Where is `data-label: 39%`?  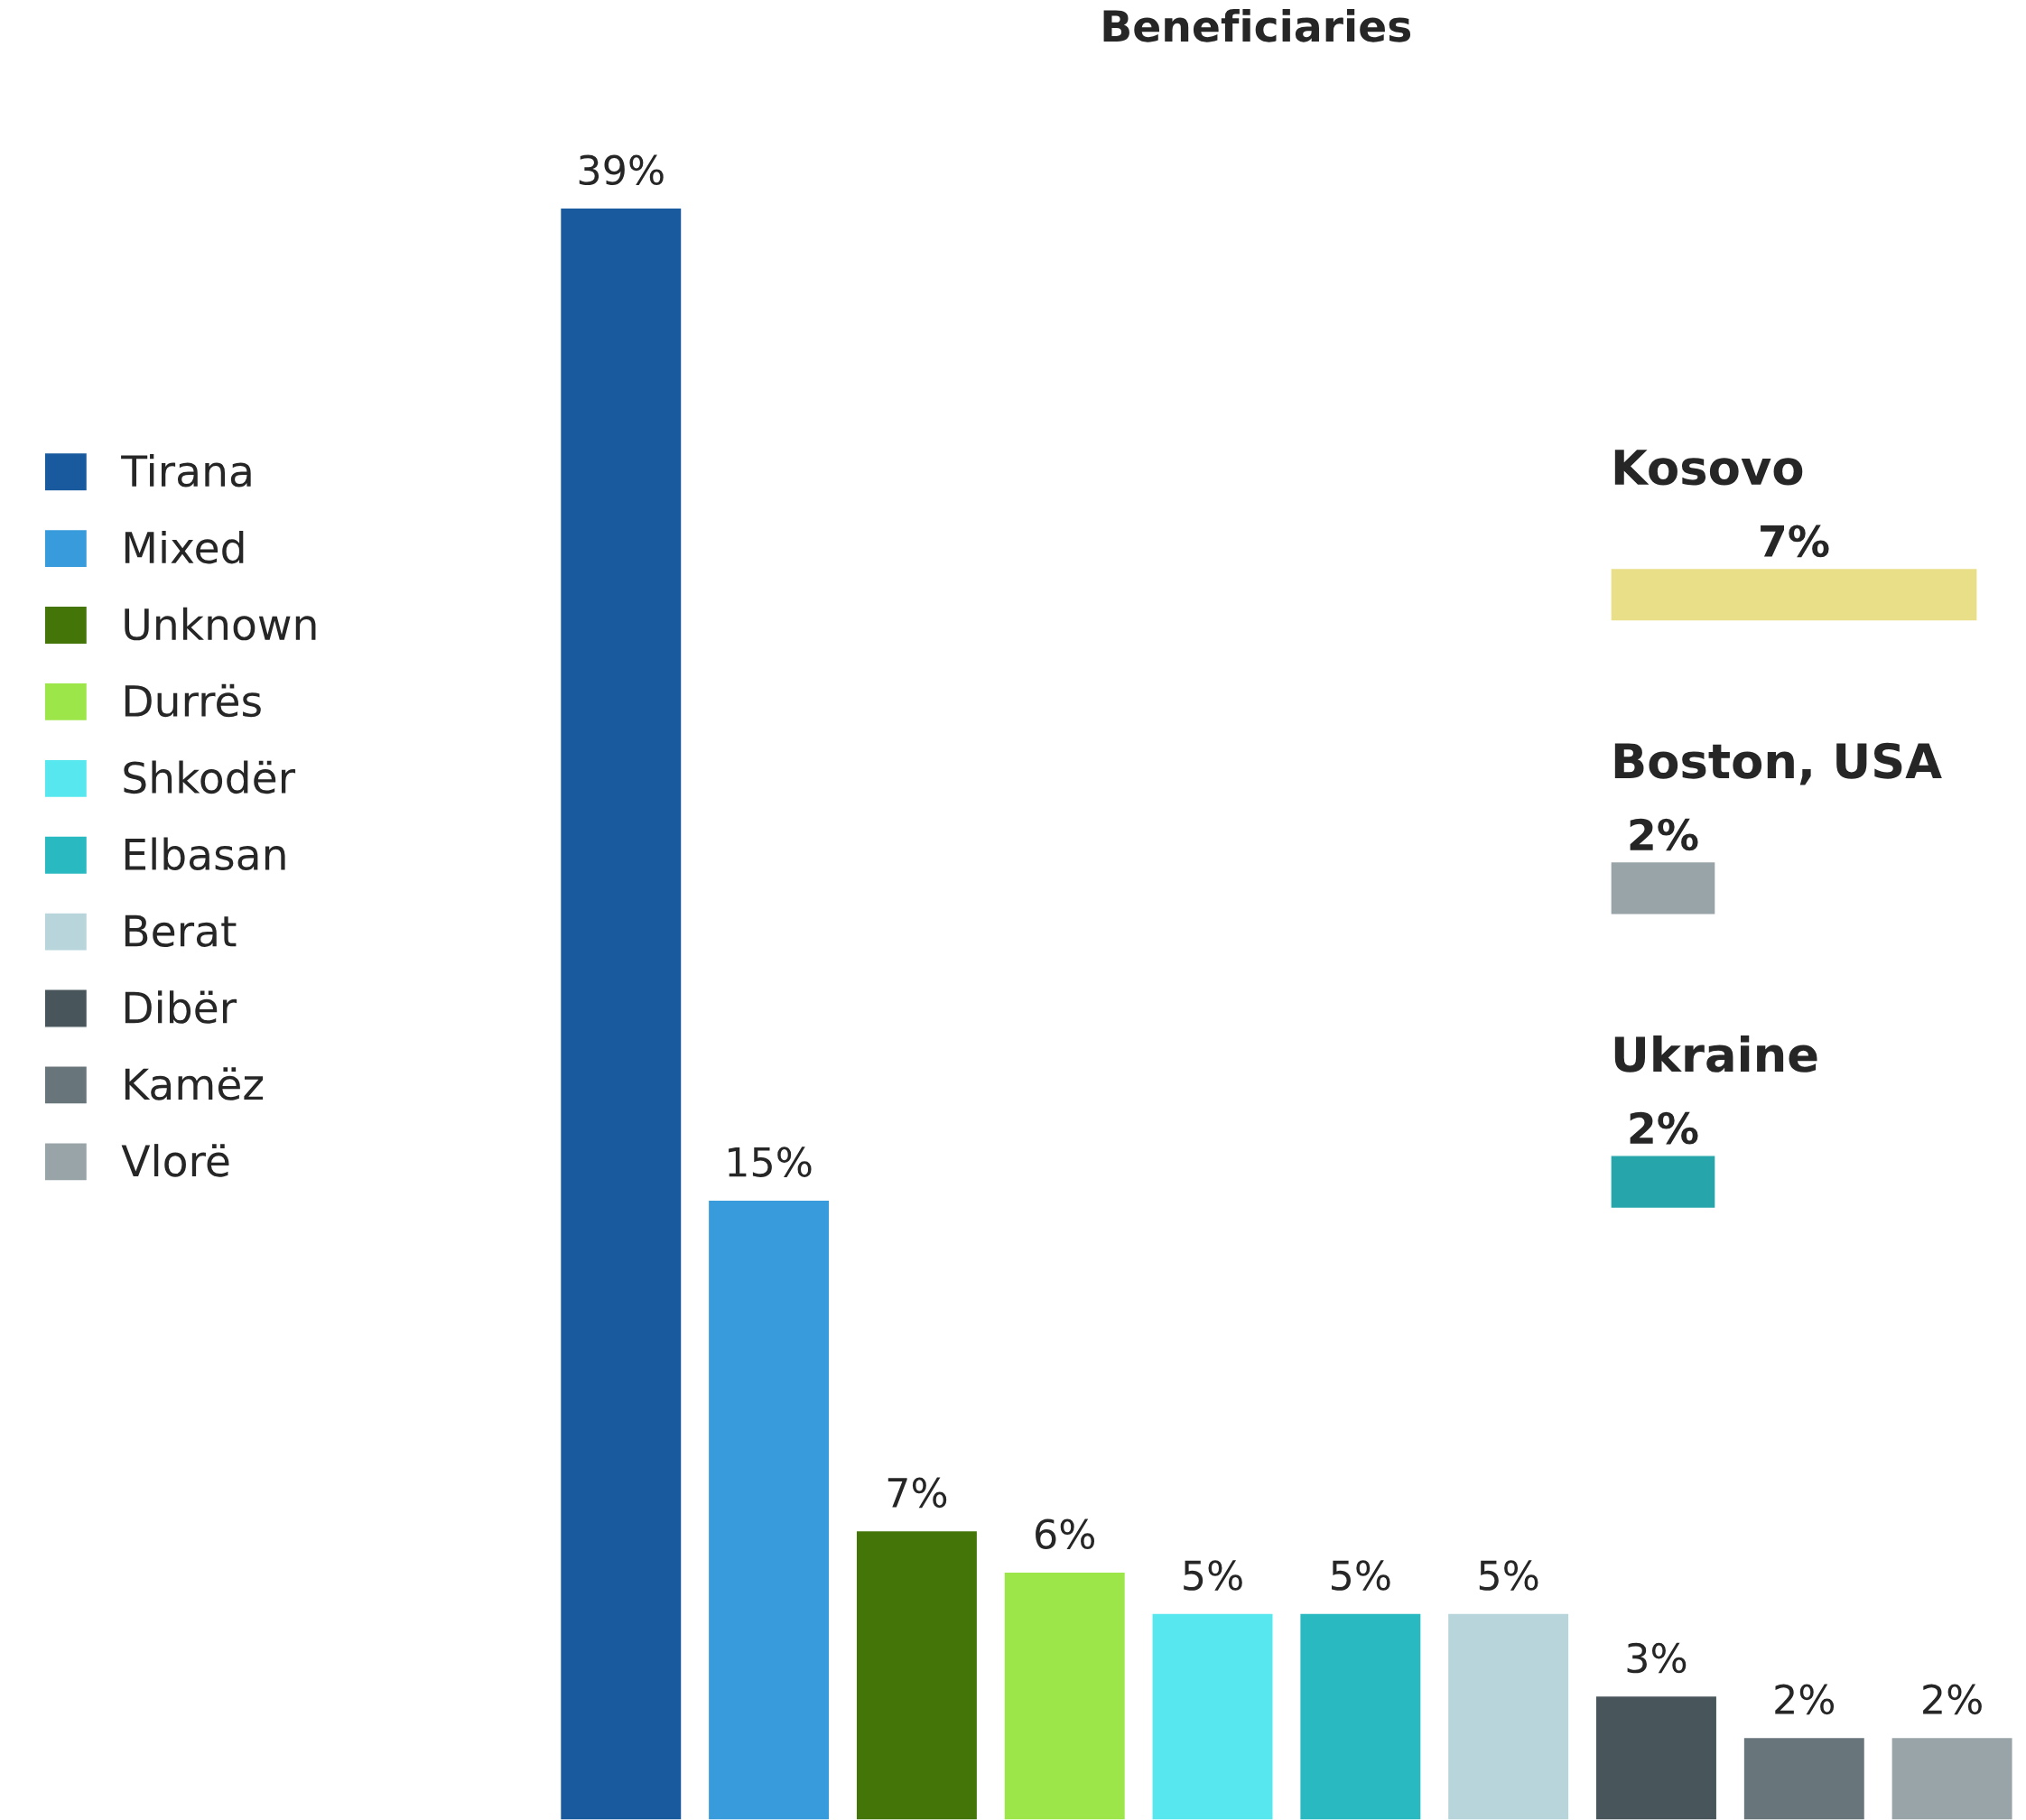
data-label: 39% is located at coordinates (621, 170).